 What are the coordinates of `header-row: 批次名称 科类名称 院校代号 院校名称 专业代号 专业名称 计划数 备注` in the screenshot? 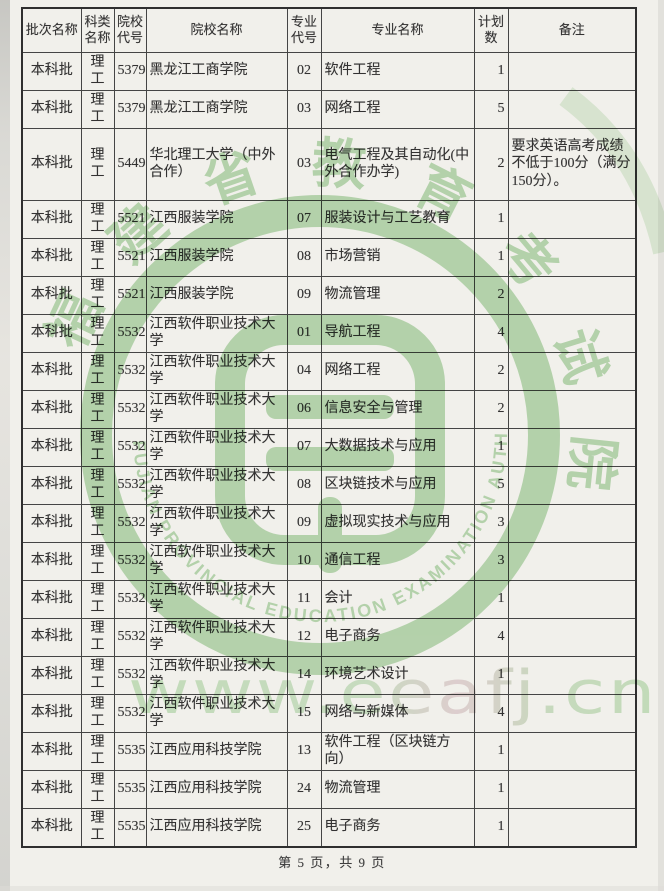 It's located at (329, 30).